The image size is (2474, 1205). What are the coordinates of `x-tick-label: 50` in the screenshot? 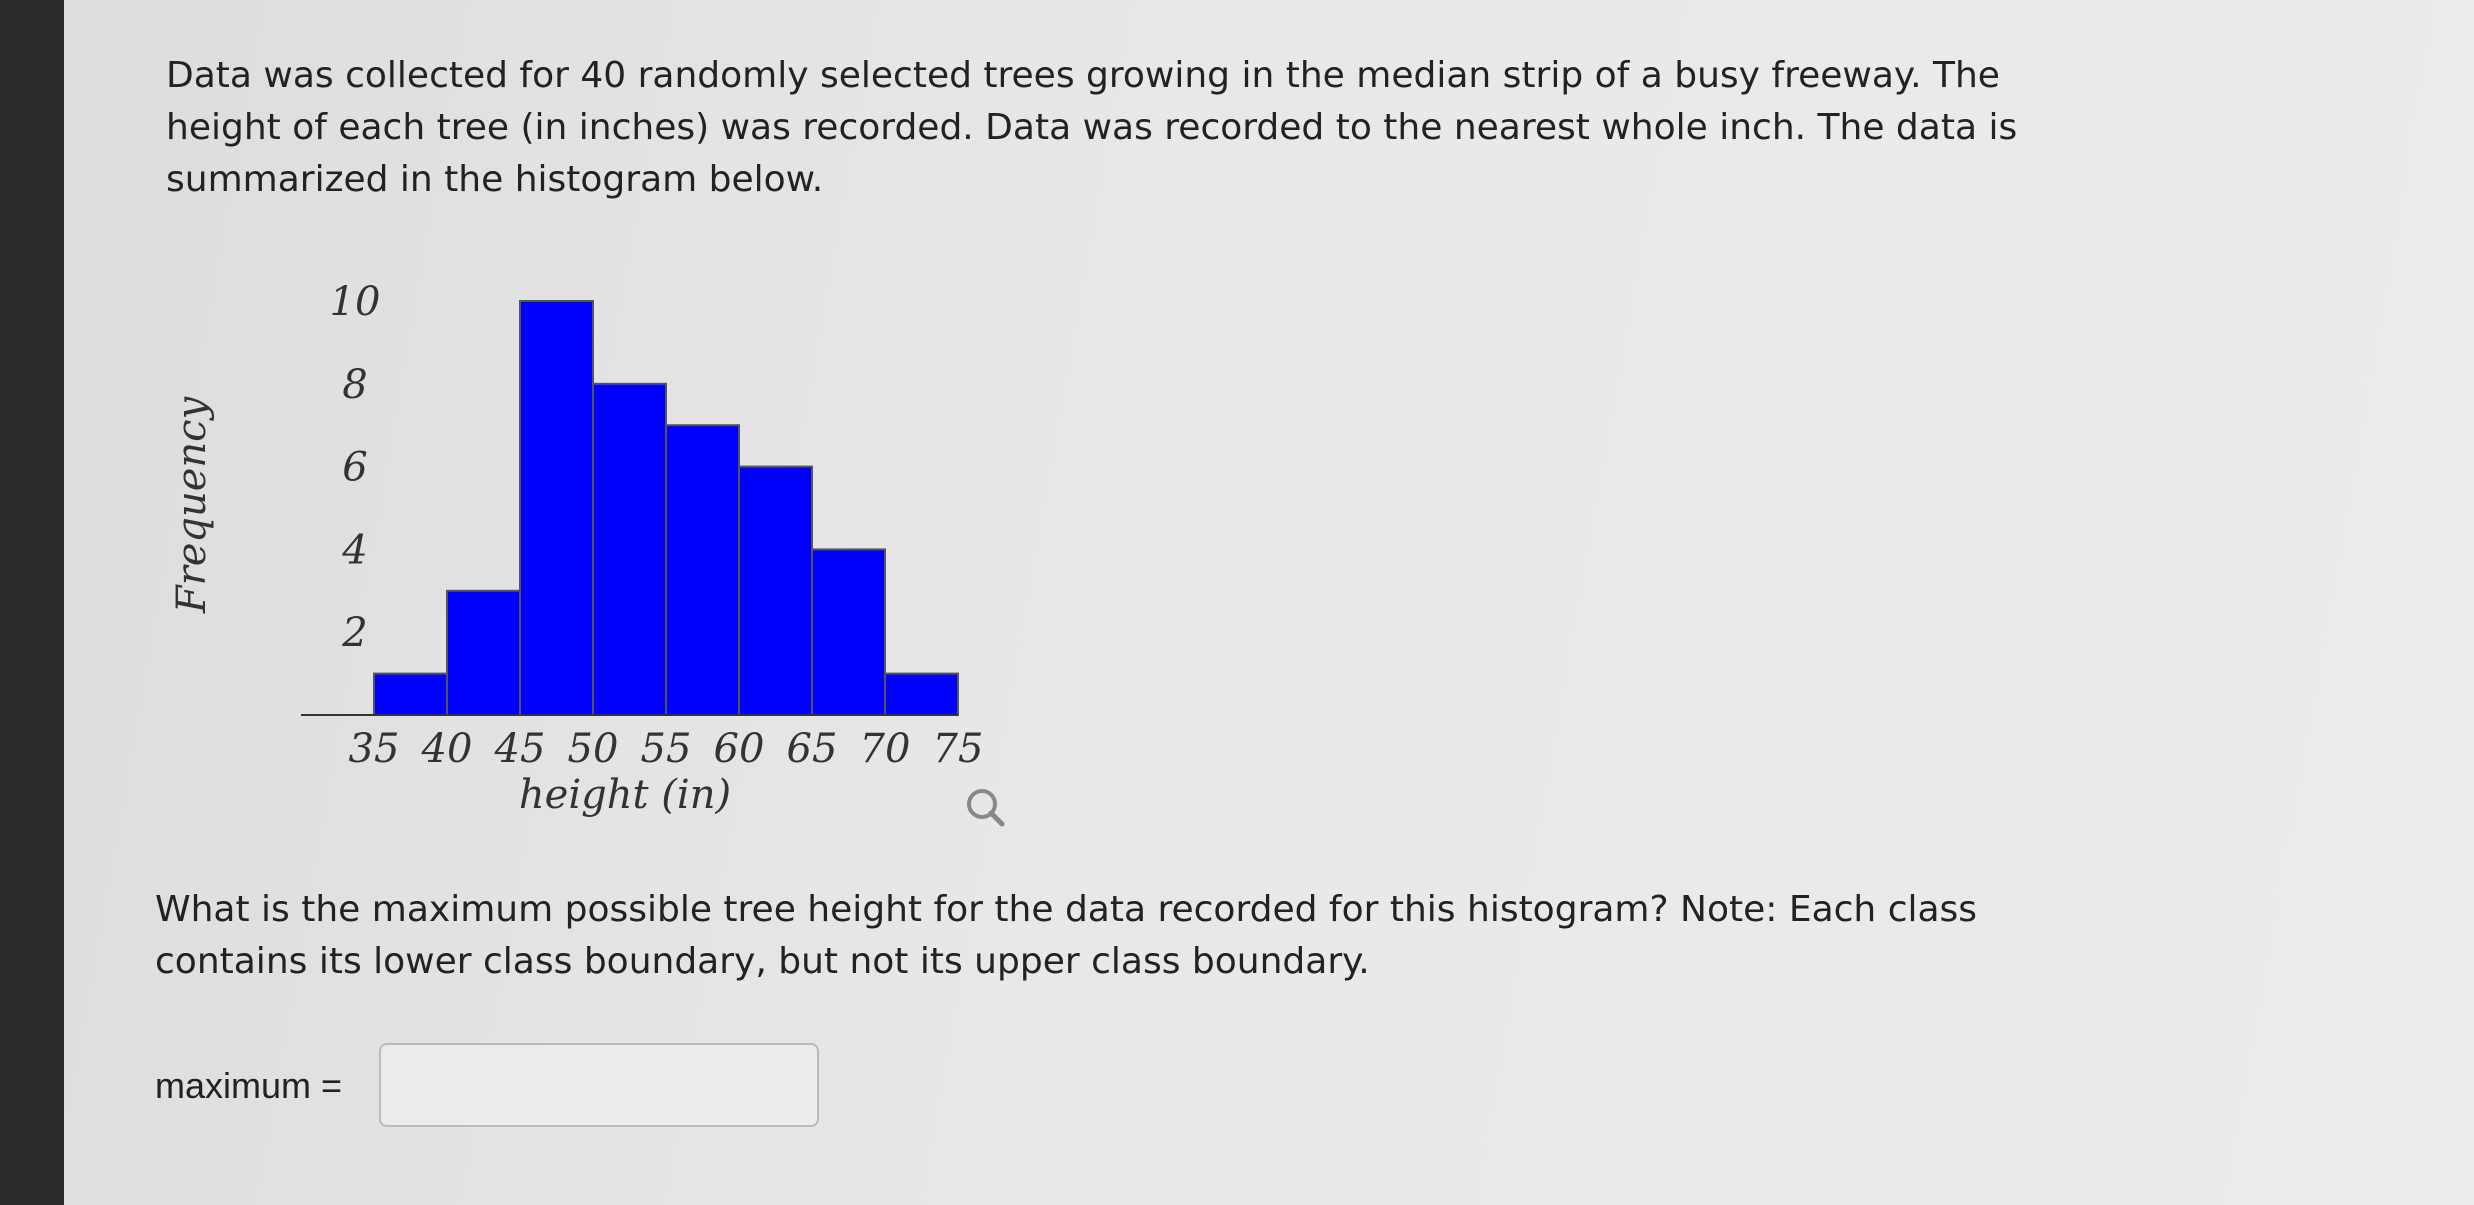 It's located at (593, 749).